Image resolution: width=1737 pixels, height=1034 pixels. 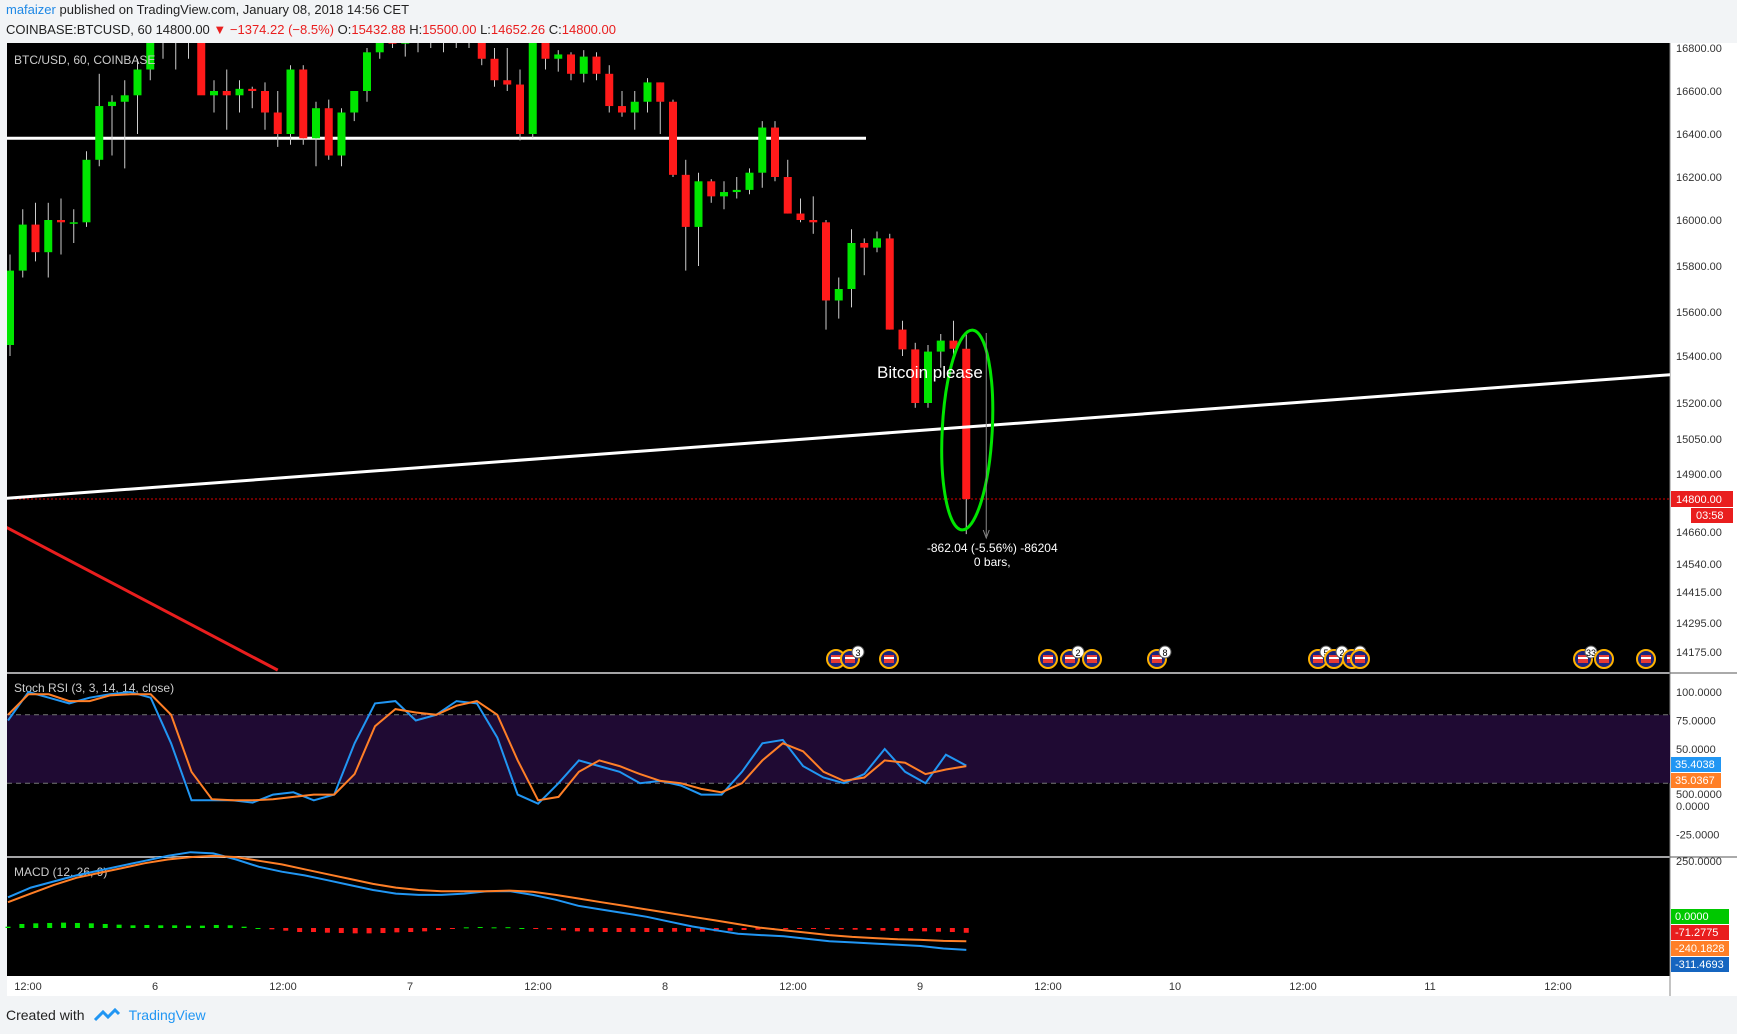 I want to click on stoch-k-badge, so click(x=1696, y=764).